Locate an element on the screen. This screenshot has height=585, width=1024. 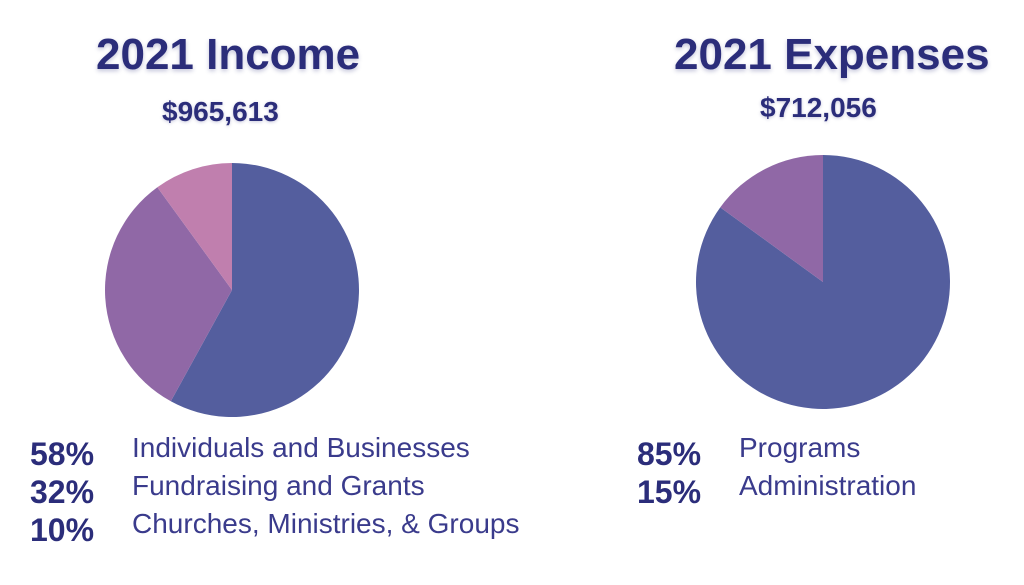
expenses-label-administration: Administration is located at coordinates (828, 485).